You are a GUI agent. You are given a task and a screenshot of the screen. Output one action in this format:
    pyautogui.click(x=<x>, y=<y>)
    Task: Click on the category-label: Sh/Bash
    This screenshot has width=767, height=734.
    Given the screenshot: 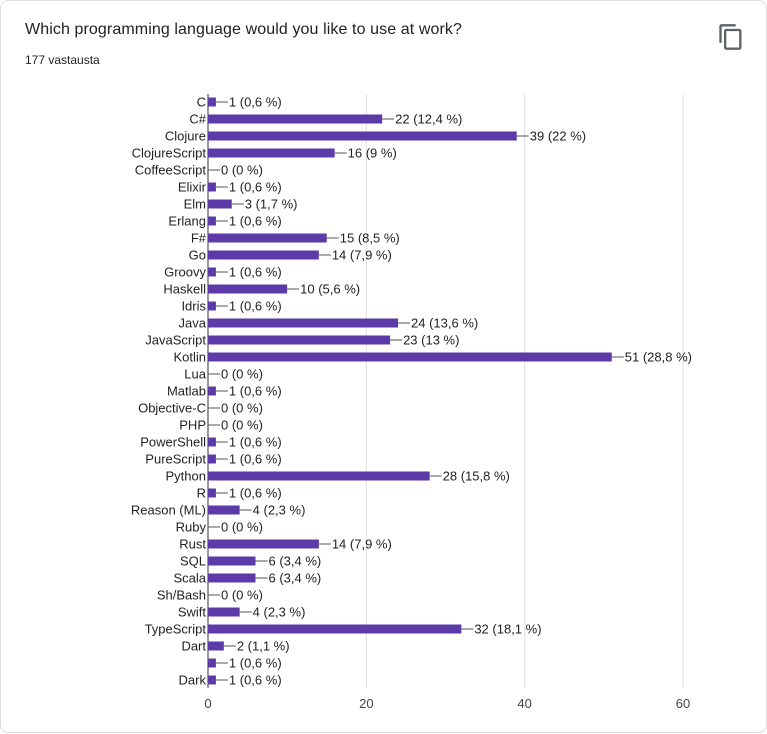 What is the action you would take?
    pyautogui.click(x=181, y=595)
    